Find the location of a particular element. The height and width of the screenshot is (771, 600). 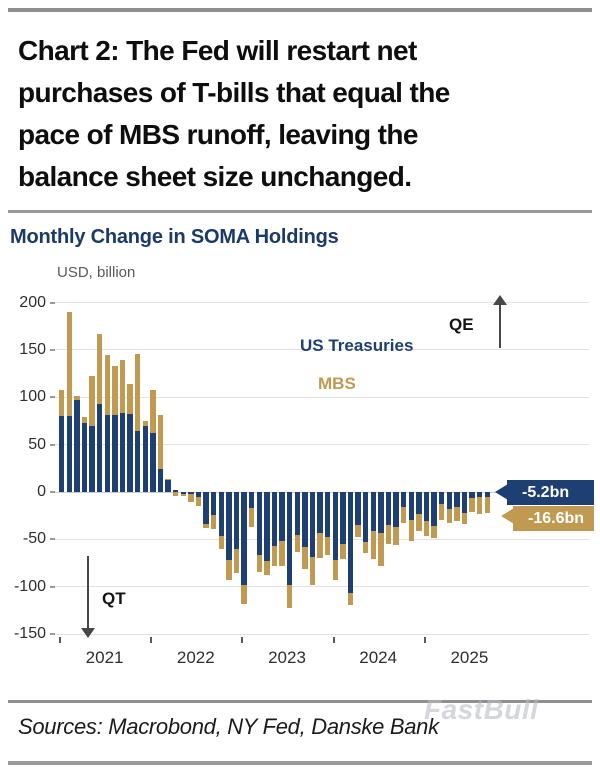

callout-mbs-value: -16.6bn is located at coordinates (553, 518).